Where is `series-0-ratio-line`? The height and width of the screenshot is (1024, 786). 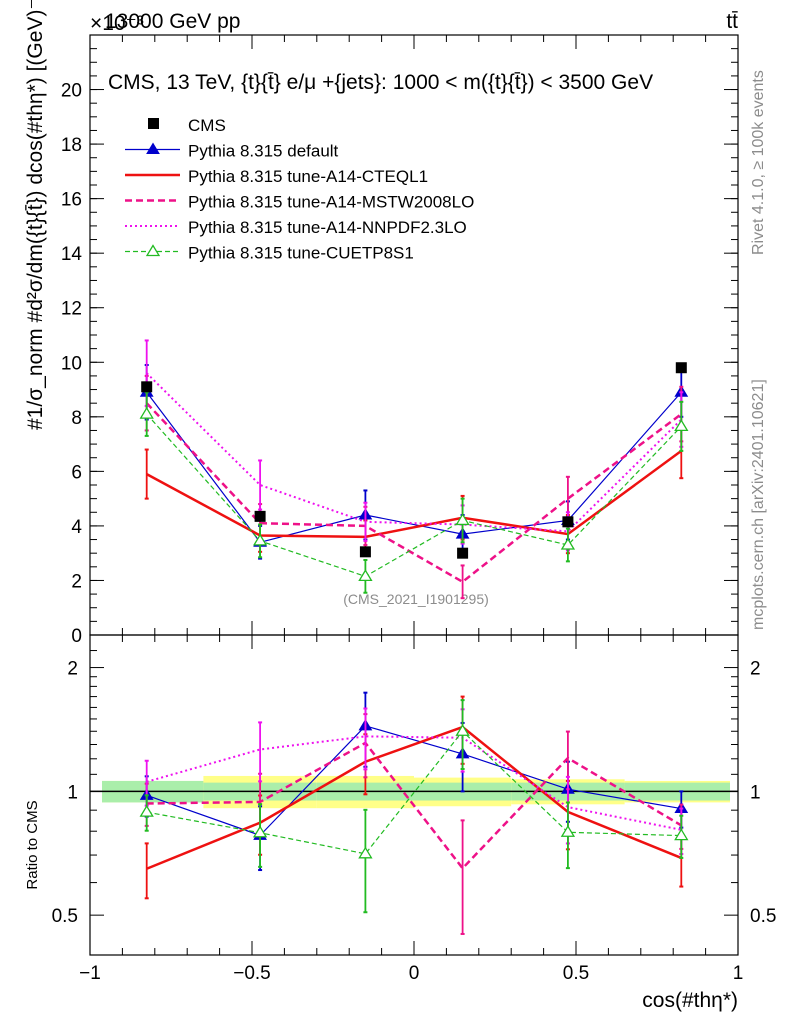 series-0-ratio-line is located at coordinates (414, 781).